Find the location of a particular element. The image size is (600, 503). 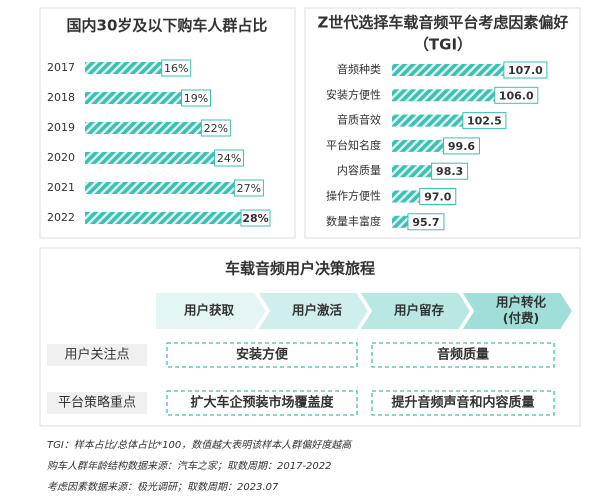

value-label: 107.0 is located at coordinates (525, 70).